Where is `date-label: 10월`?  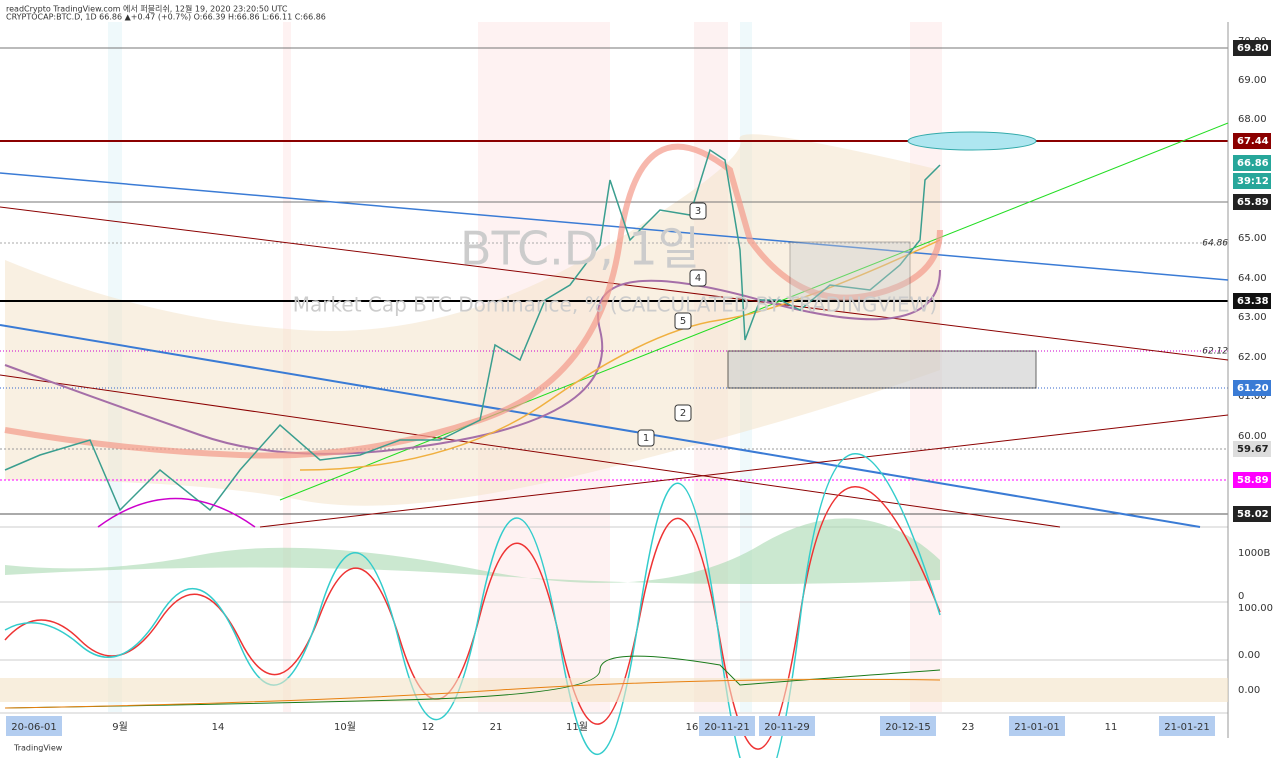 date-label: 10월 is located at coordinates (345, 727).